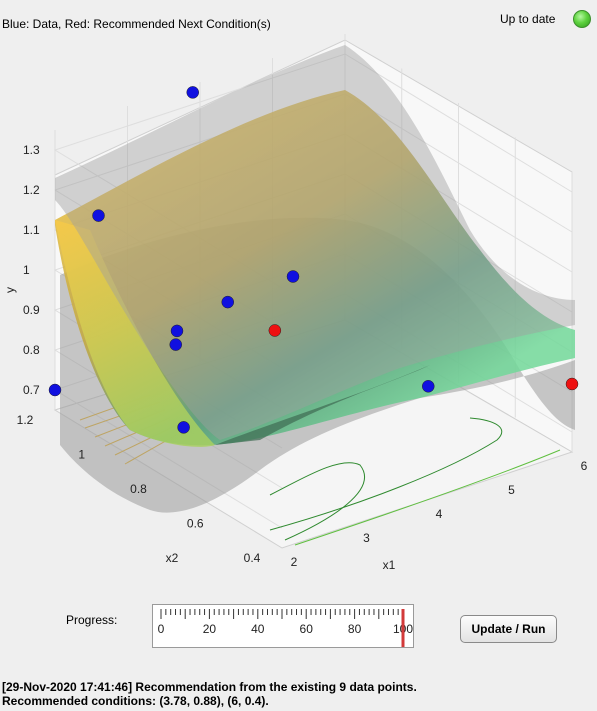 The image size is (597, 711). What do you see at coordinates (389, 565) in the screenshot?
I see `x1-axis-label: x1` at bounding box center [389, 565].